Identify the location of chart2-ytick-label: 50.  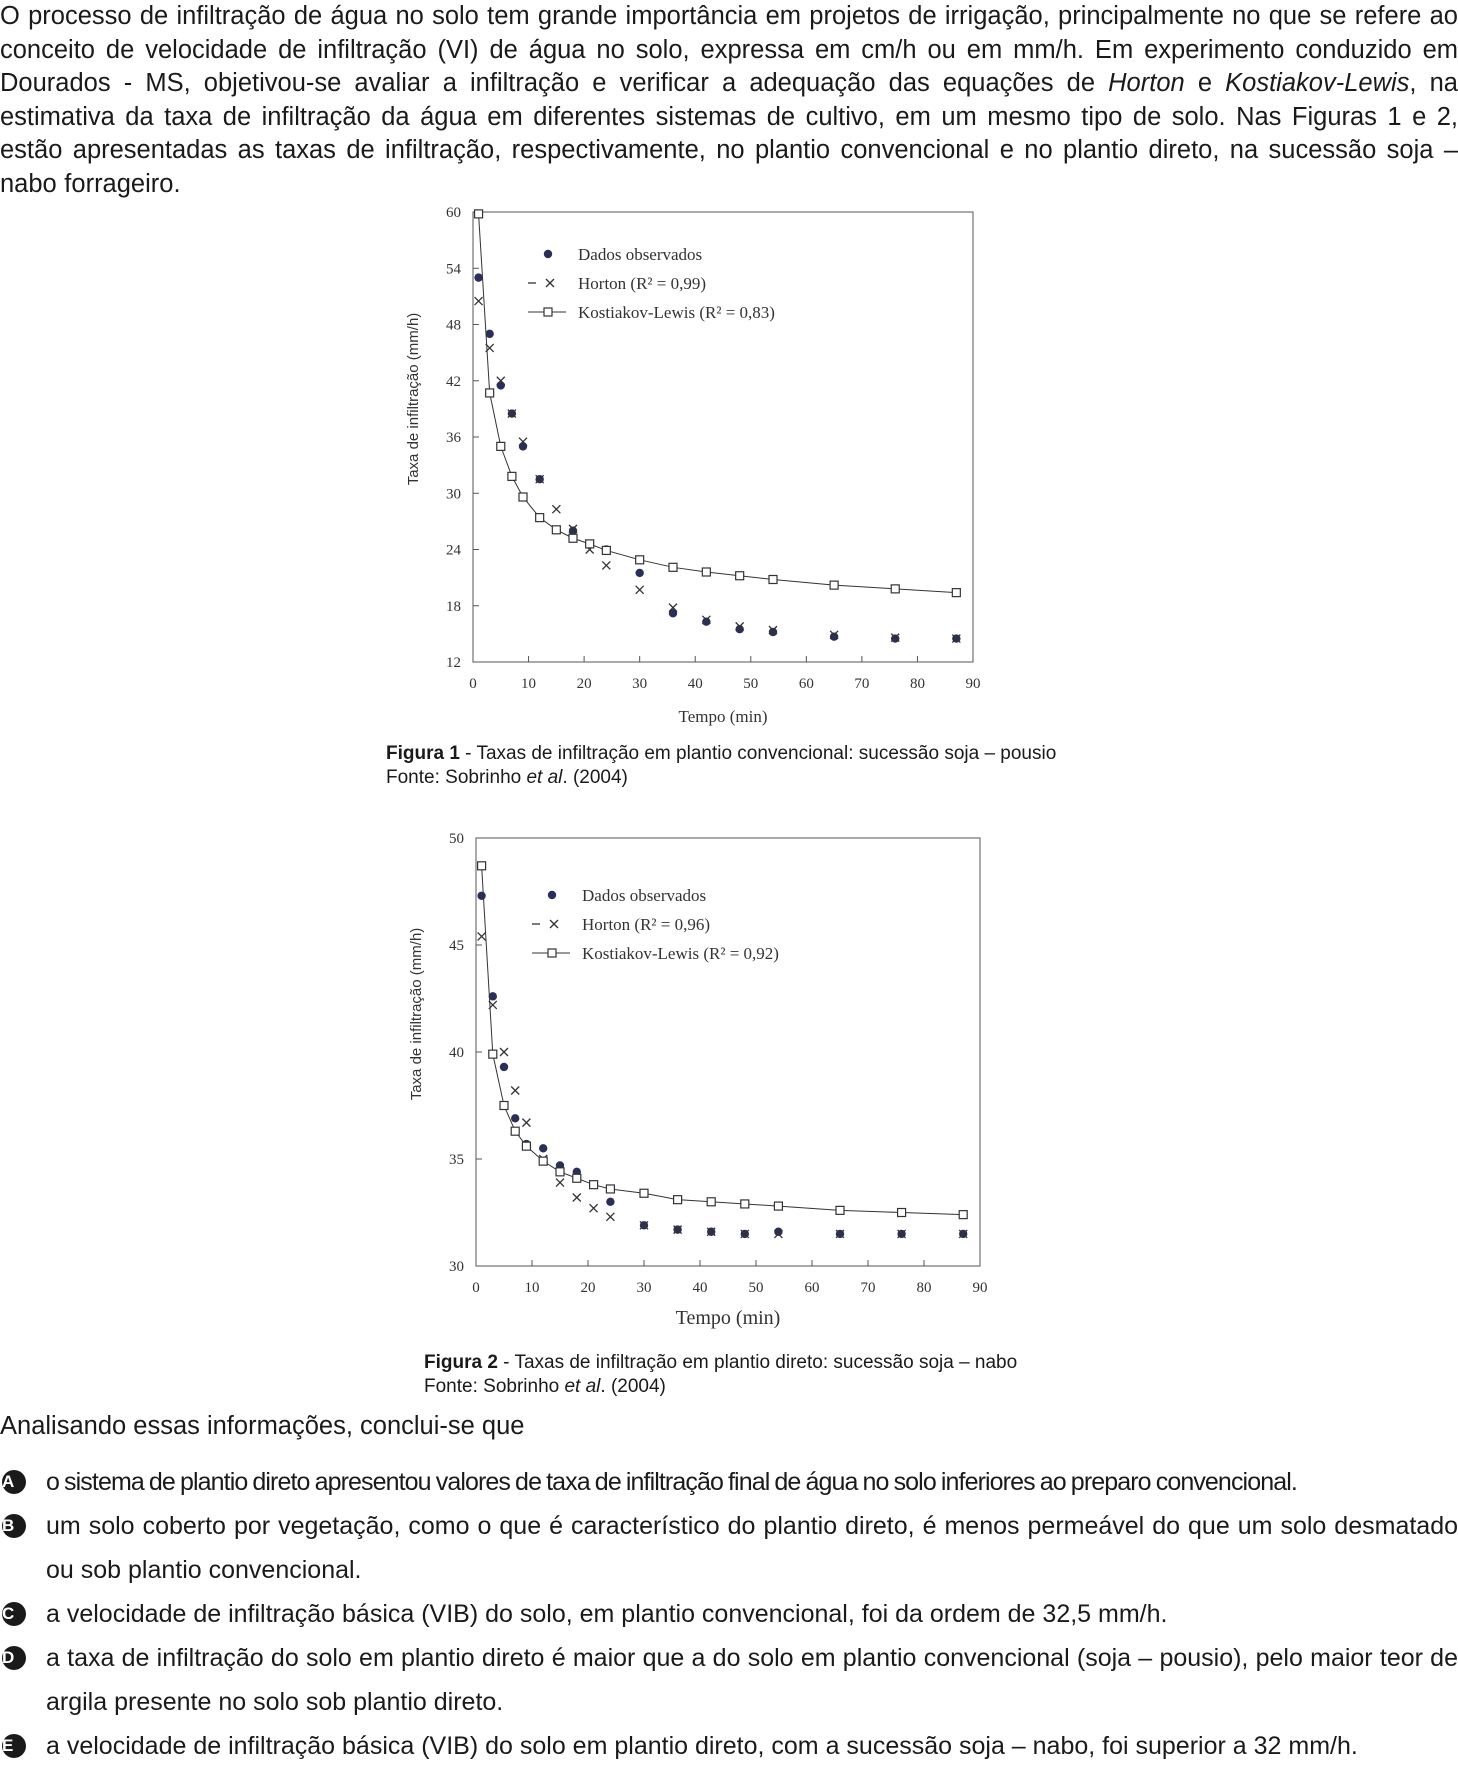
(456, 839).